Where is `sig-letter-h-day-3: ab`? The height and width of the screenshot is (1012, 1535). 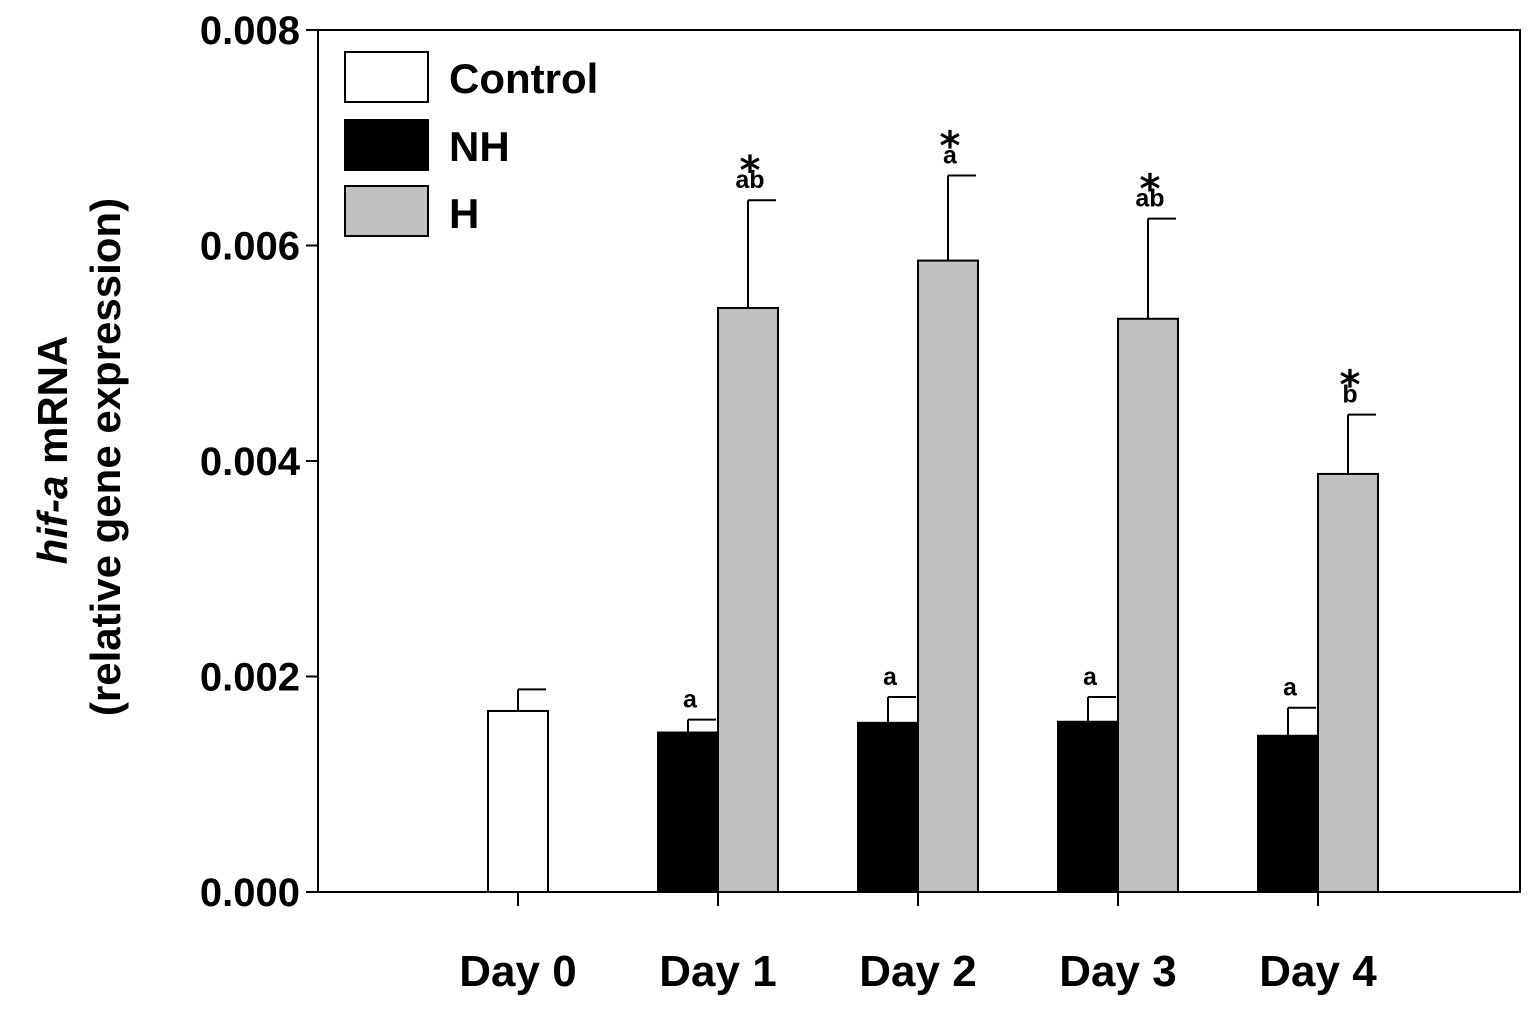 sig-letter-h-day-3: ab is located at coordinates (1149, 199).